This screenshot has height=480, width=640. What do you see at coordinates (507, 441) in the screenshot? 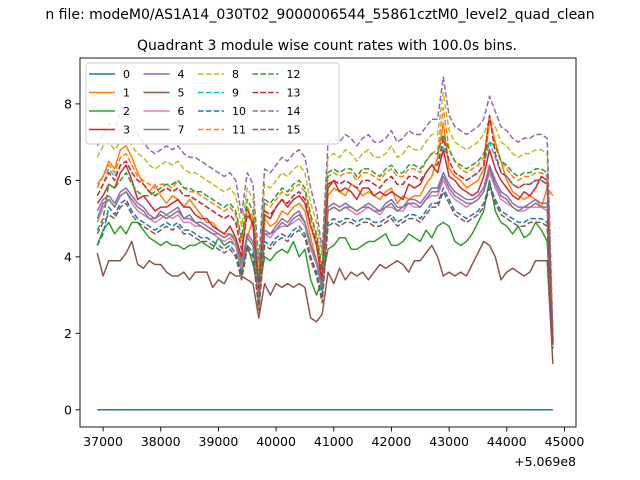
I see `x-tick-label: 44000` at bounding box center [507, 441].